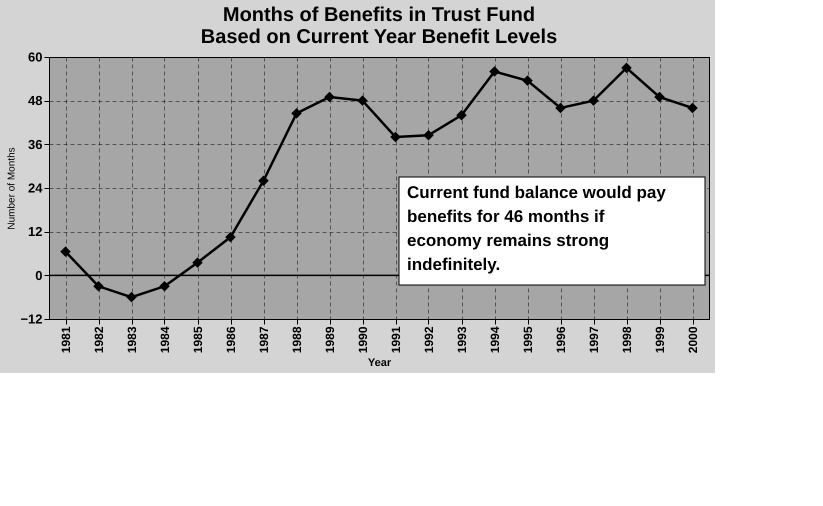 This screenshot has height=506, width=823. What do you see at coordinates (693, 340) in the screenshot?
I see `x-tick-label: 2000` at bounding box center [693, 340].